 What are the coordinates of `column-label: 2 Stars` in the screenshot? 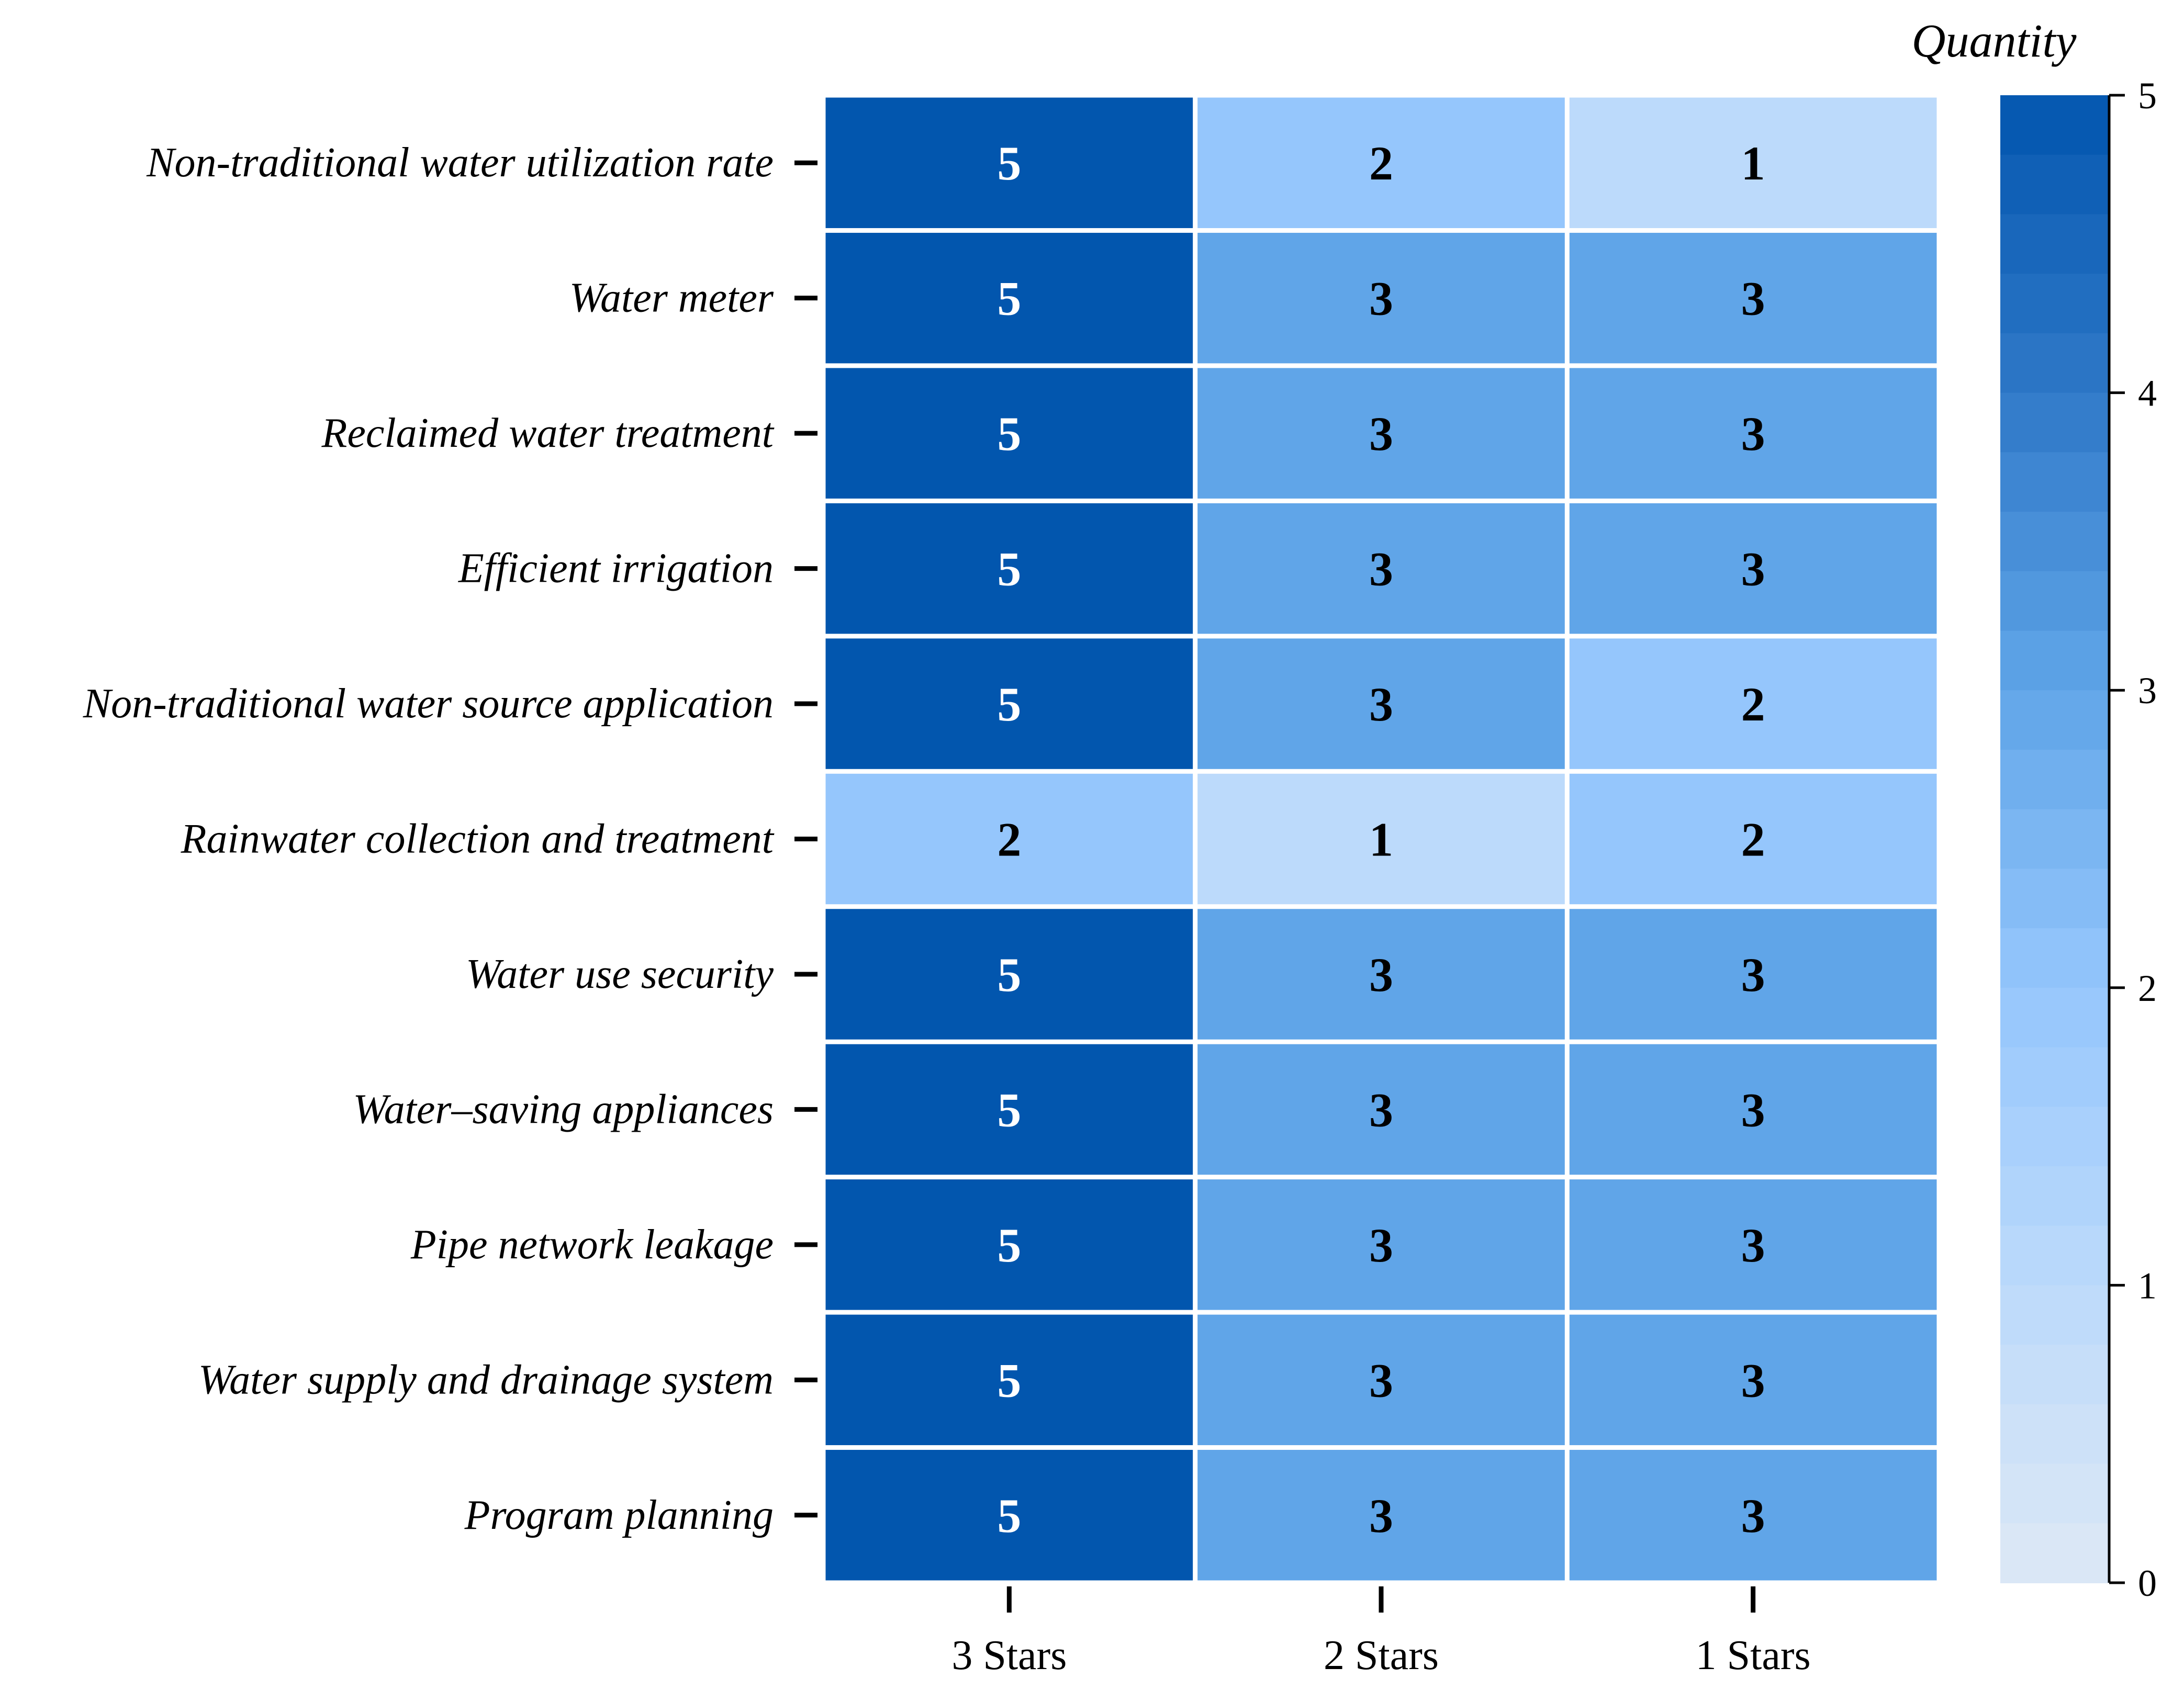 It's located at (1381, 1655).